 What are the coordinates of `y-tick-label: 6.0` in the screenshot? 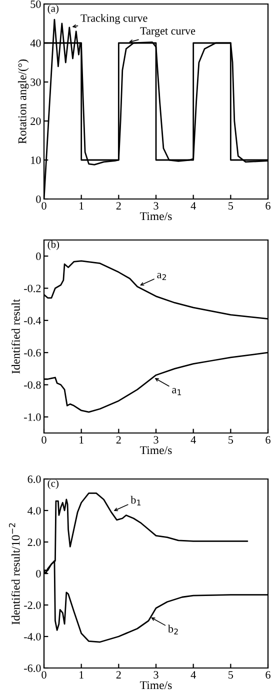 It's located at (34, 479).